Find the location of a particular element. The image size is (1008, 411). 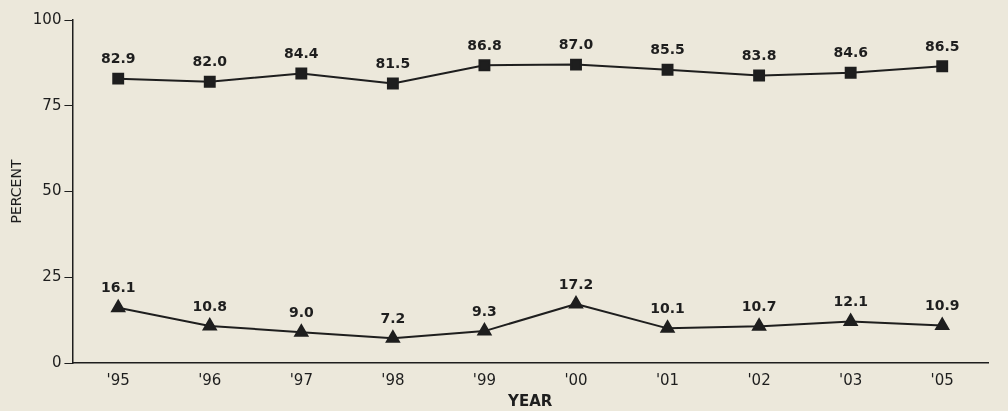

y-tick-label: 25 is located at coordinates (52, 276).